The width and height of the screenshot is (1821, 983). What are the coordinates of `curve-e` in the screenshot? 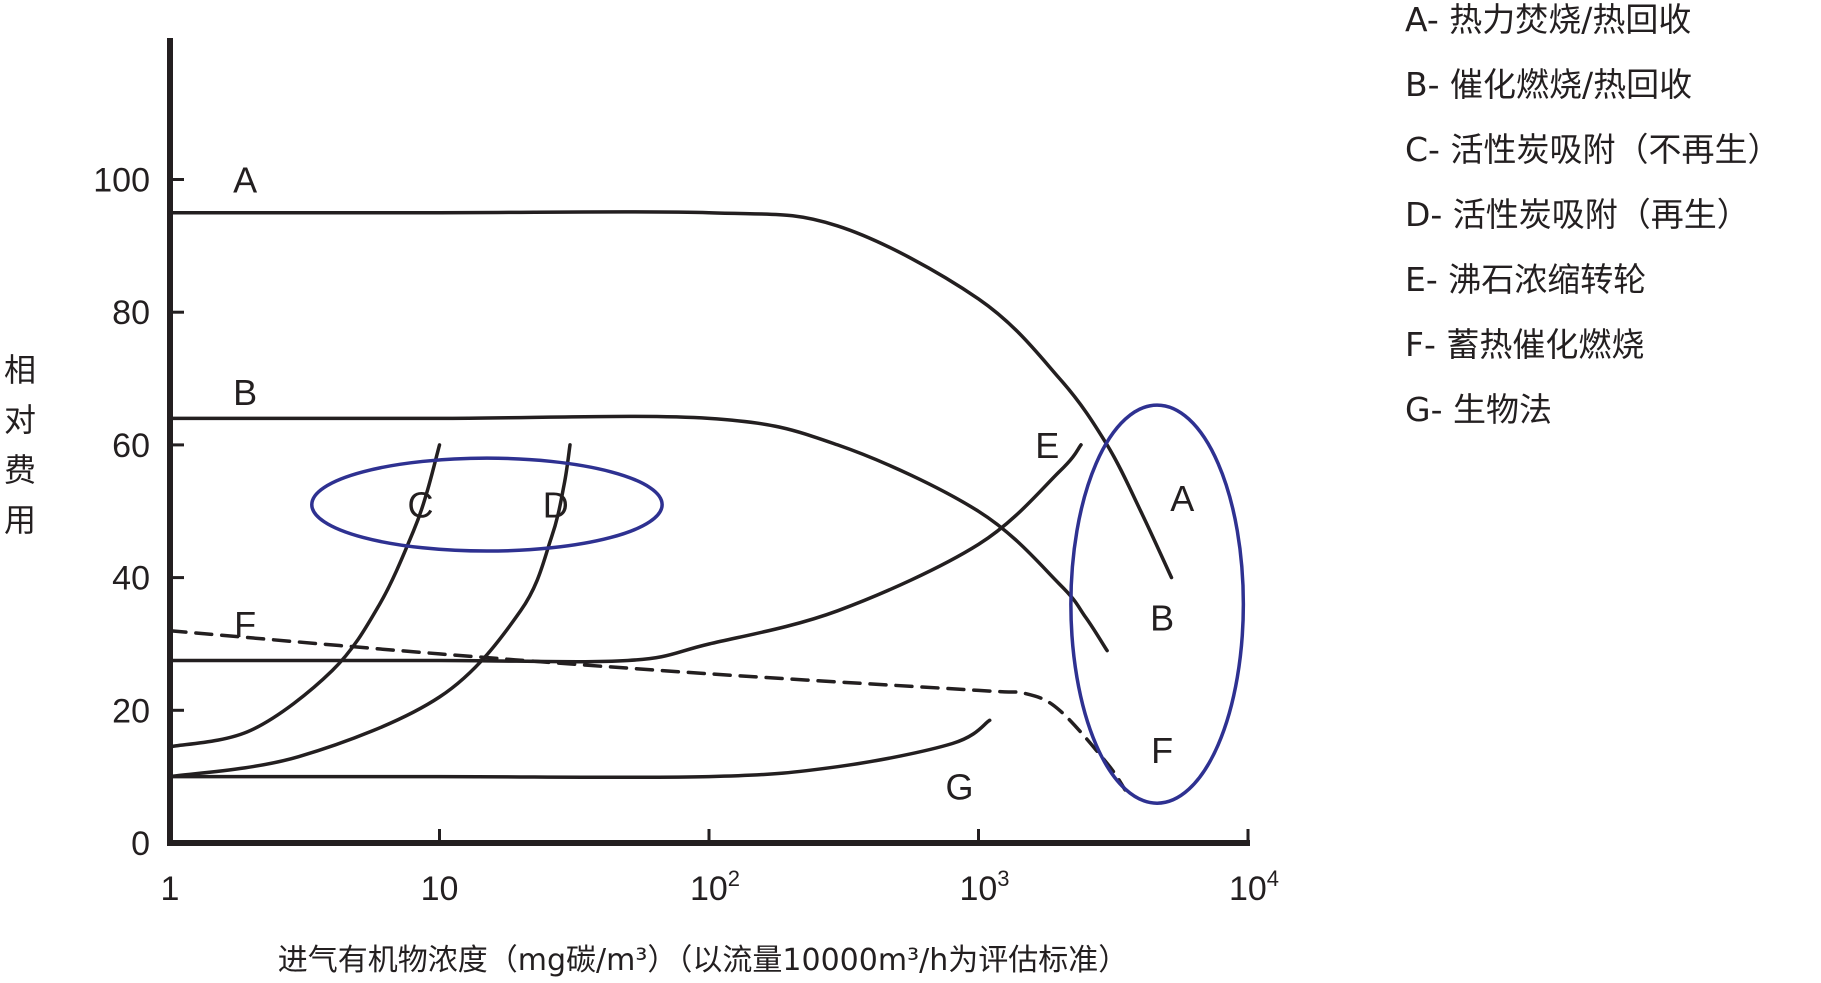 It's located at (625, 553).